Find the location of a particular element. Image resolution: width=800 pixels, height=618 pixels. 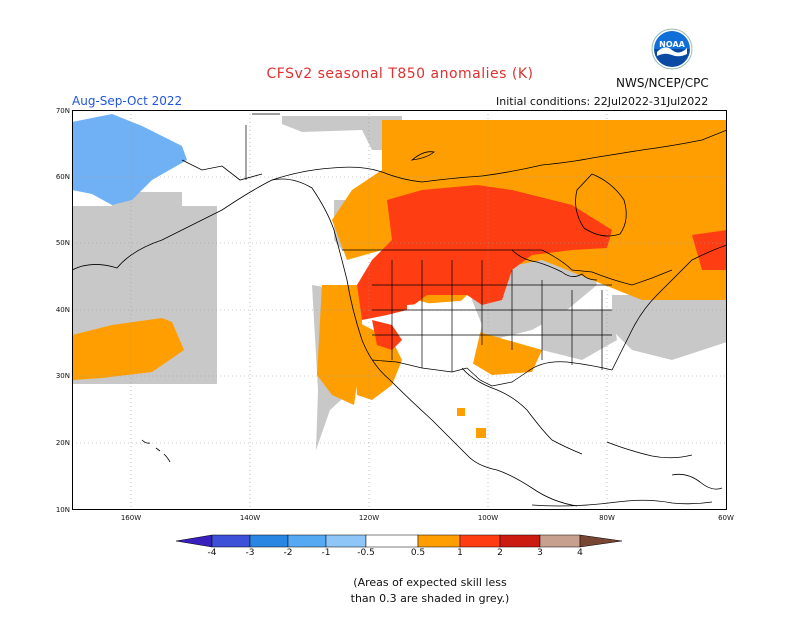

light-blue-cool-area is located at coordinates (129, 159).